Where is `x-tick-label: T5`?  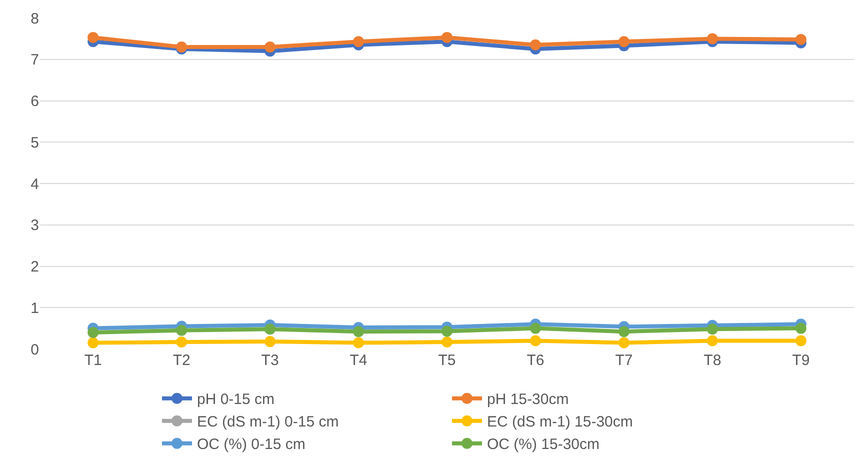 x-tick-label: T5 is located at coordinates (447, 360).